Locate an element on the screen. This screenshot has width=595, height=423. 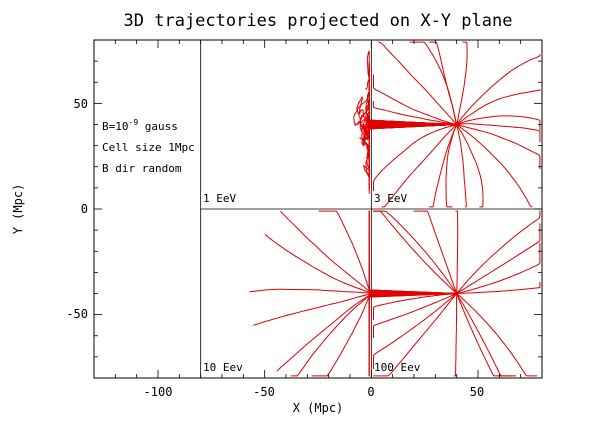
panel-label: 100 Eev is located at coordinates (397, 367).